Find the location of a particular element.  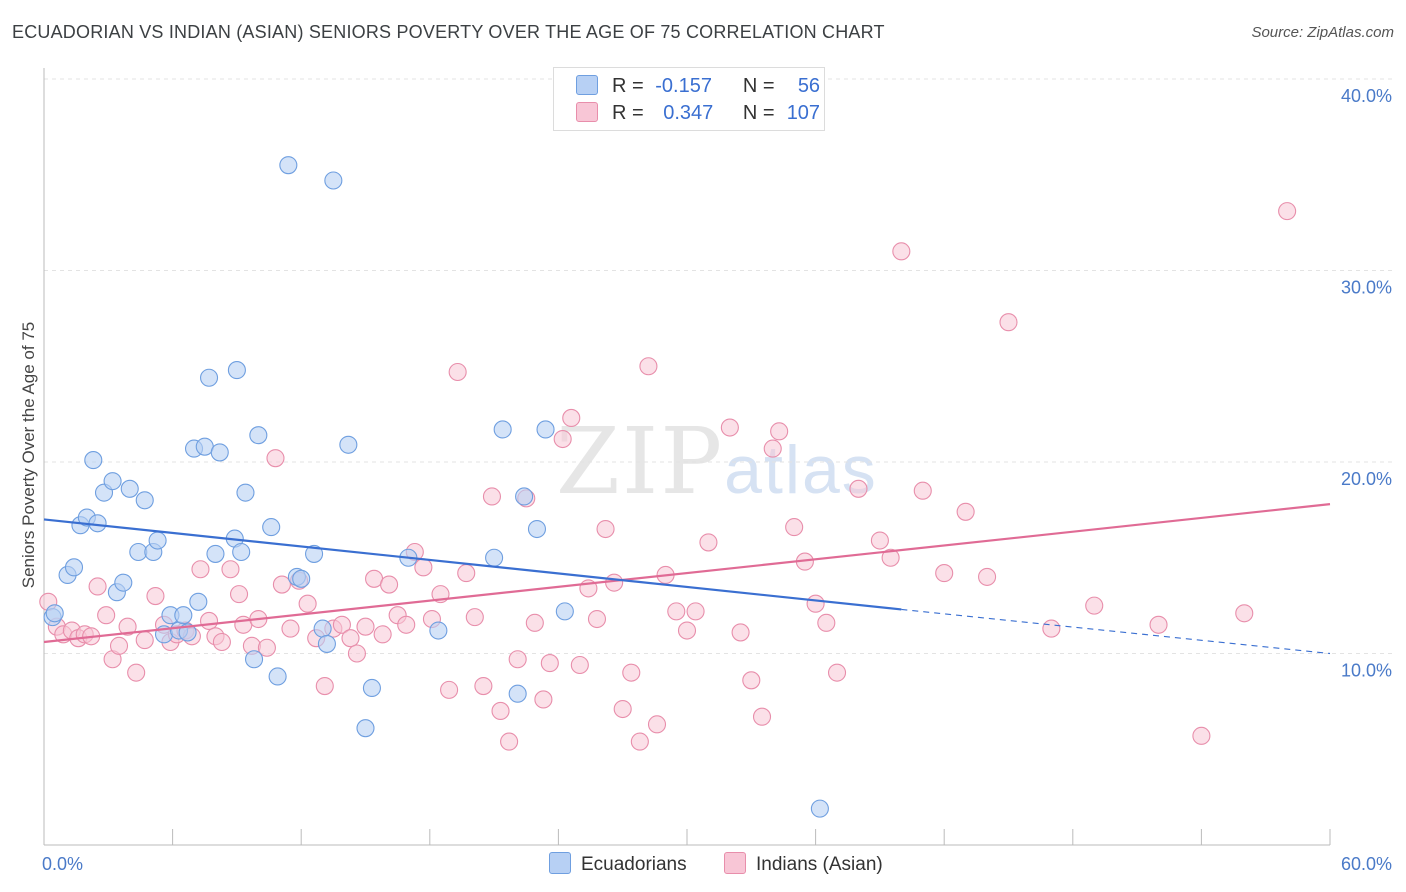

x-tick-label: 60.0% is located at coordinates (1366, 864).